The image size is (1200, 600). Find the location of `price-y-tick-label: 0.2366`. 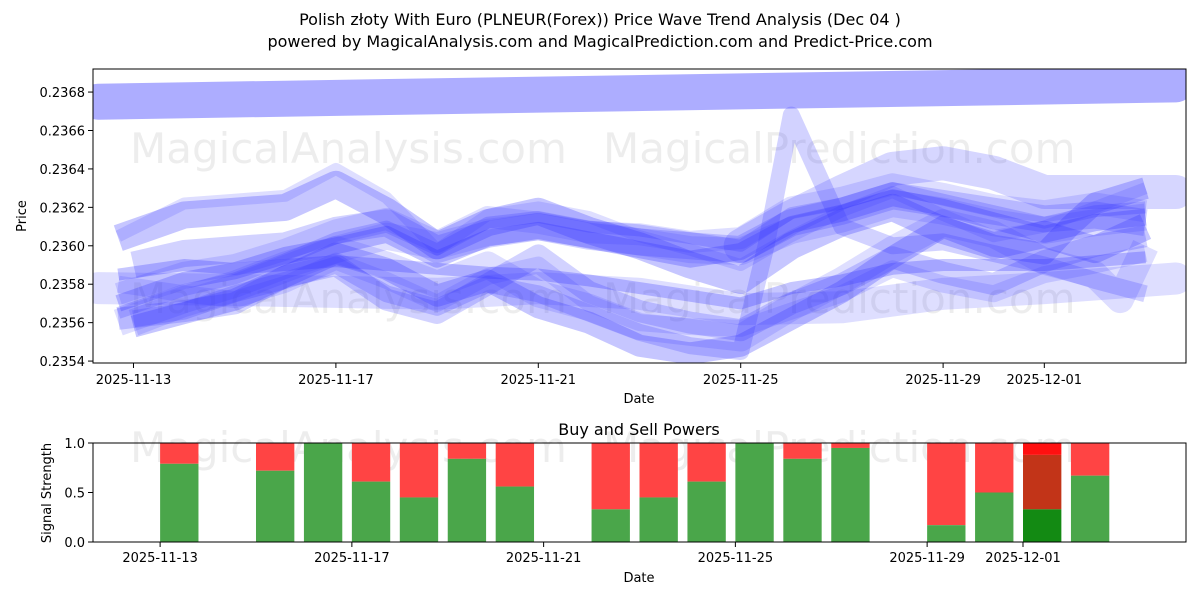

price-y-tick-label: 0.2366 is located at coordinates (63, 131).